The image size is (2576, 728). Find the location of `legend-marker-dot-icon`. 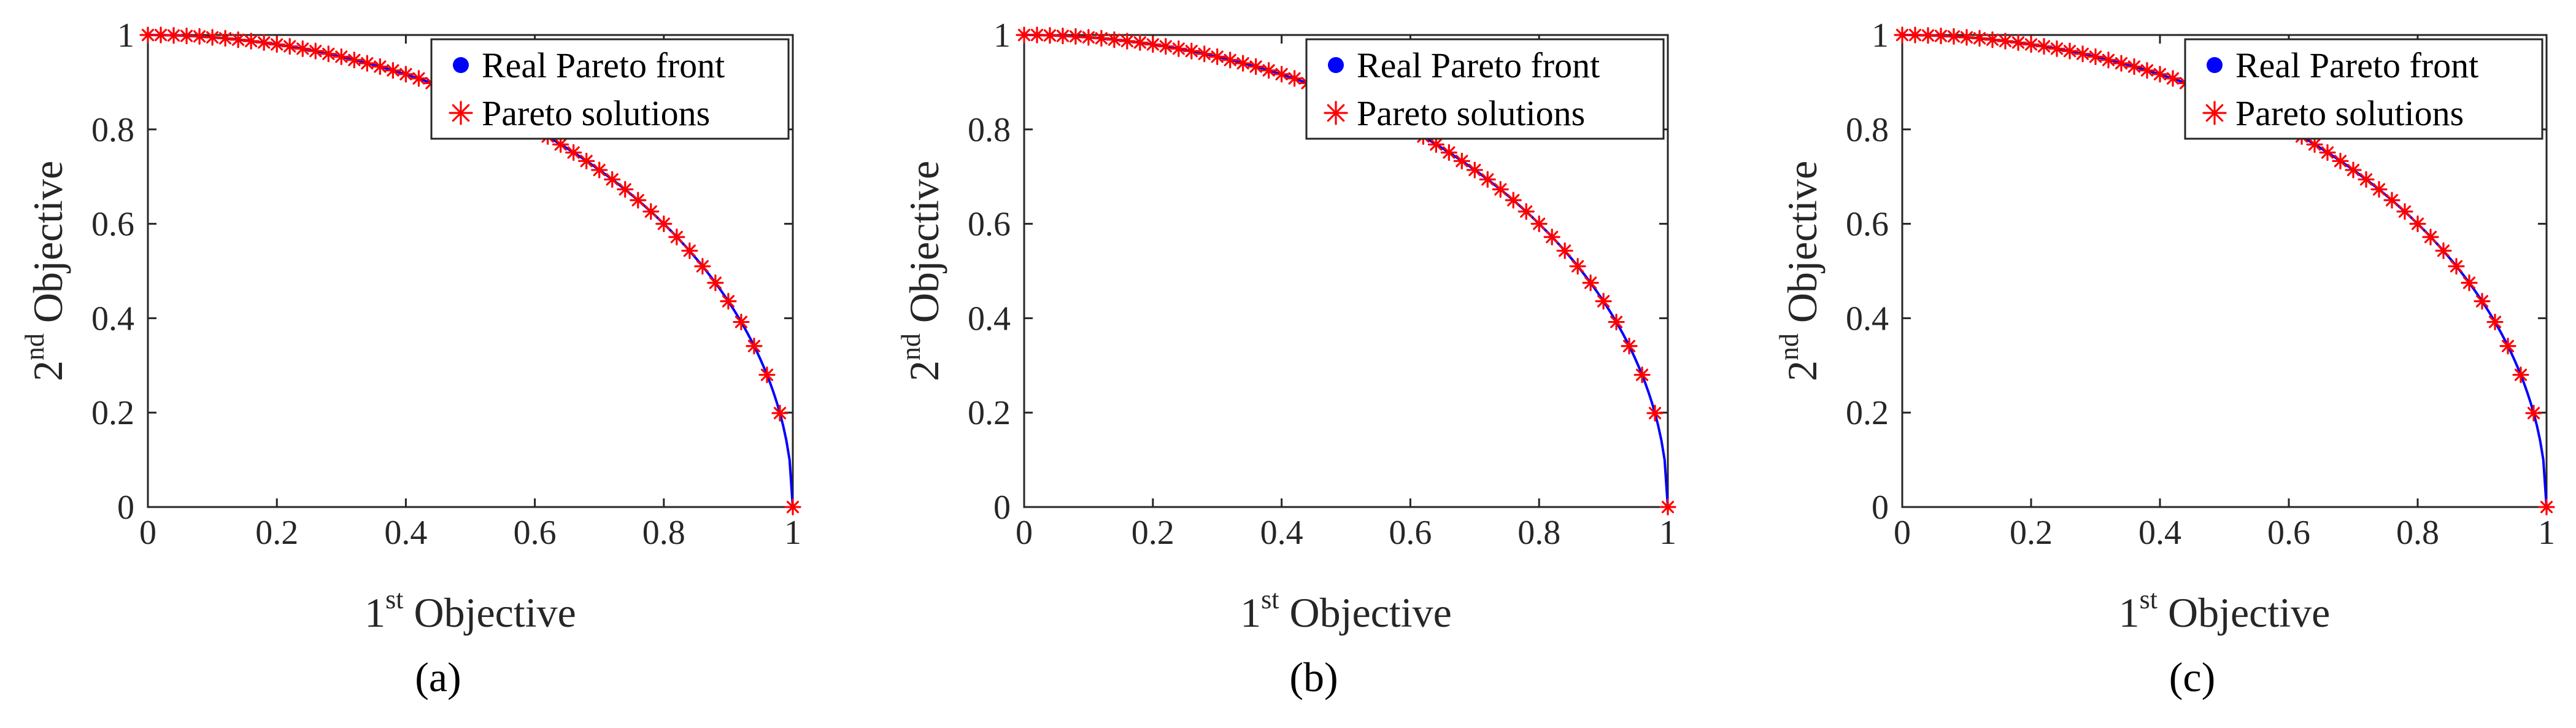

legend-marker-dot-icon is located at coordinates (461, 65).